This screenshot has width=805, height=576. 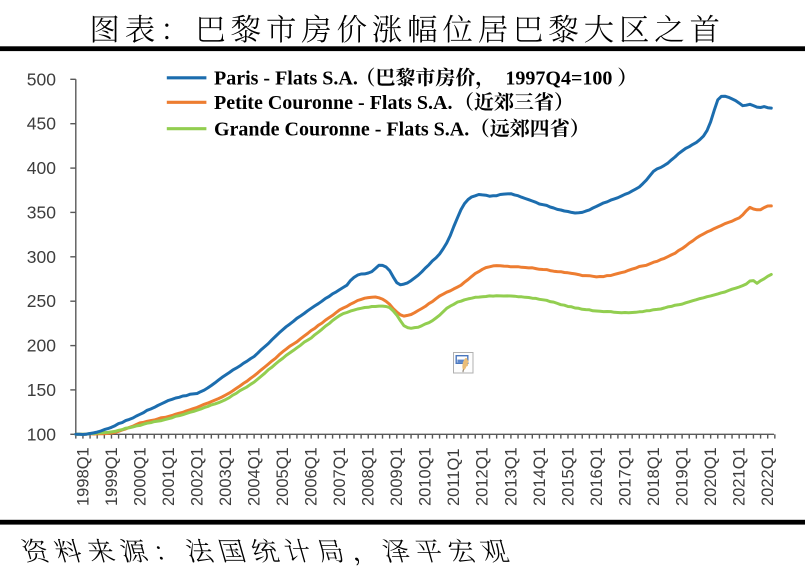 I want to click on svg-text: 1998Q1, so click(x=83, y=476).